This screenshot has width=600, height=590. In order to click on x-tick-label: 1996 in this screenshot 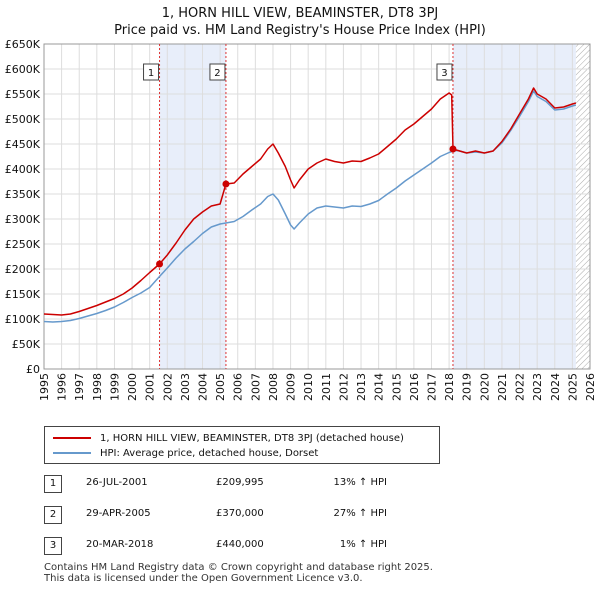, I will do `click(62, 387)`.